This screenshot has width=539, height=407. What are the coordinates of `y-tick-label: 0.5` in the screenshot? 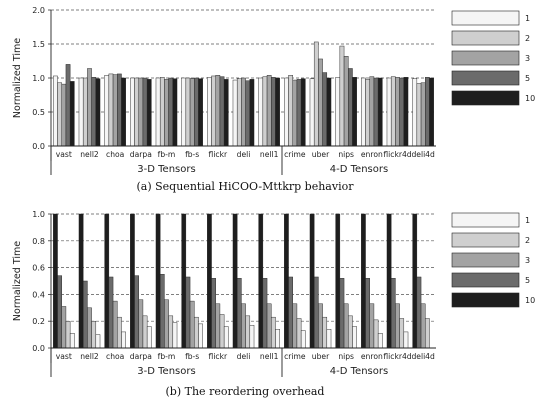 It's located at (38, 112).